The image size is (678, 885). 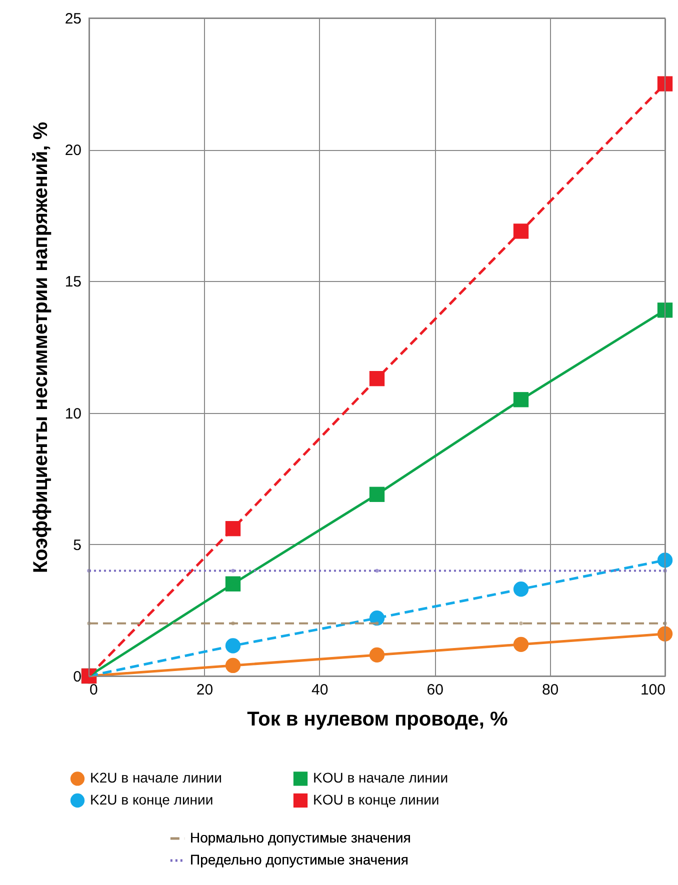 I want to click on y-tick-label: 0, so click(x=77, y=677).